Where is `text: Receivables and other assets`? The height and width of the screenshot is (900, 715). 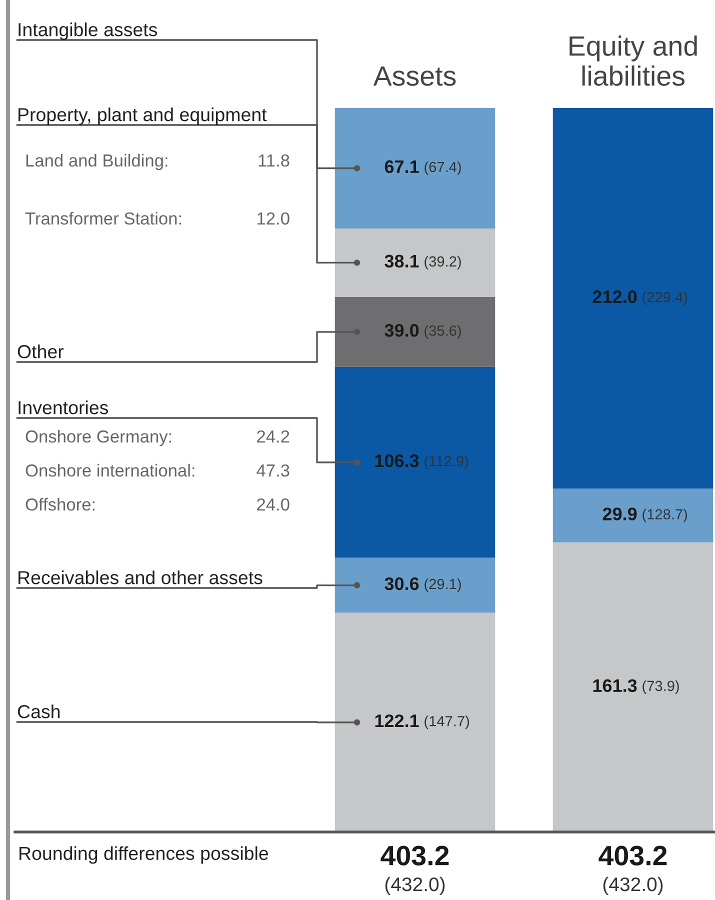 text: Receivables and other assets is located at coordinates (140, 577).